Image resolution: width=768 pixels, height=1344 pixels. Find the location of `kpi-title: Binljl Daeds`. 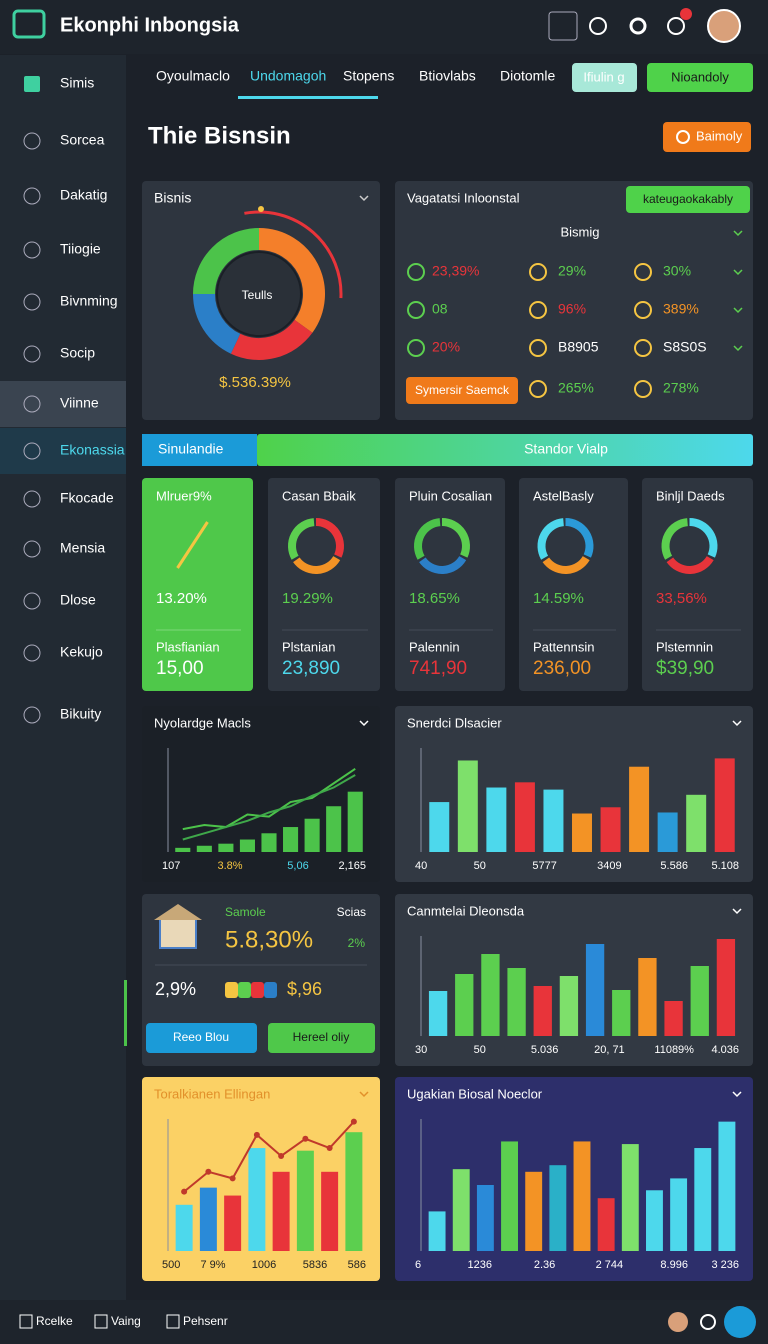

kpi-title: Binljl Daeds is located at coordinates (690, 495).